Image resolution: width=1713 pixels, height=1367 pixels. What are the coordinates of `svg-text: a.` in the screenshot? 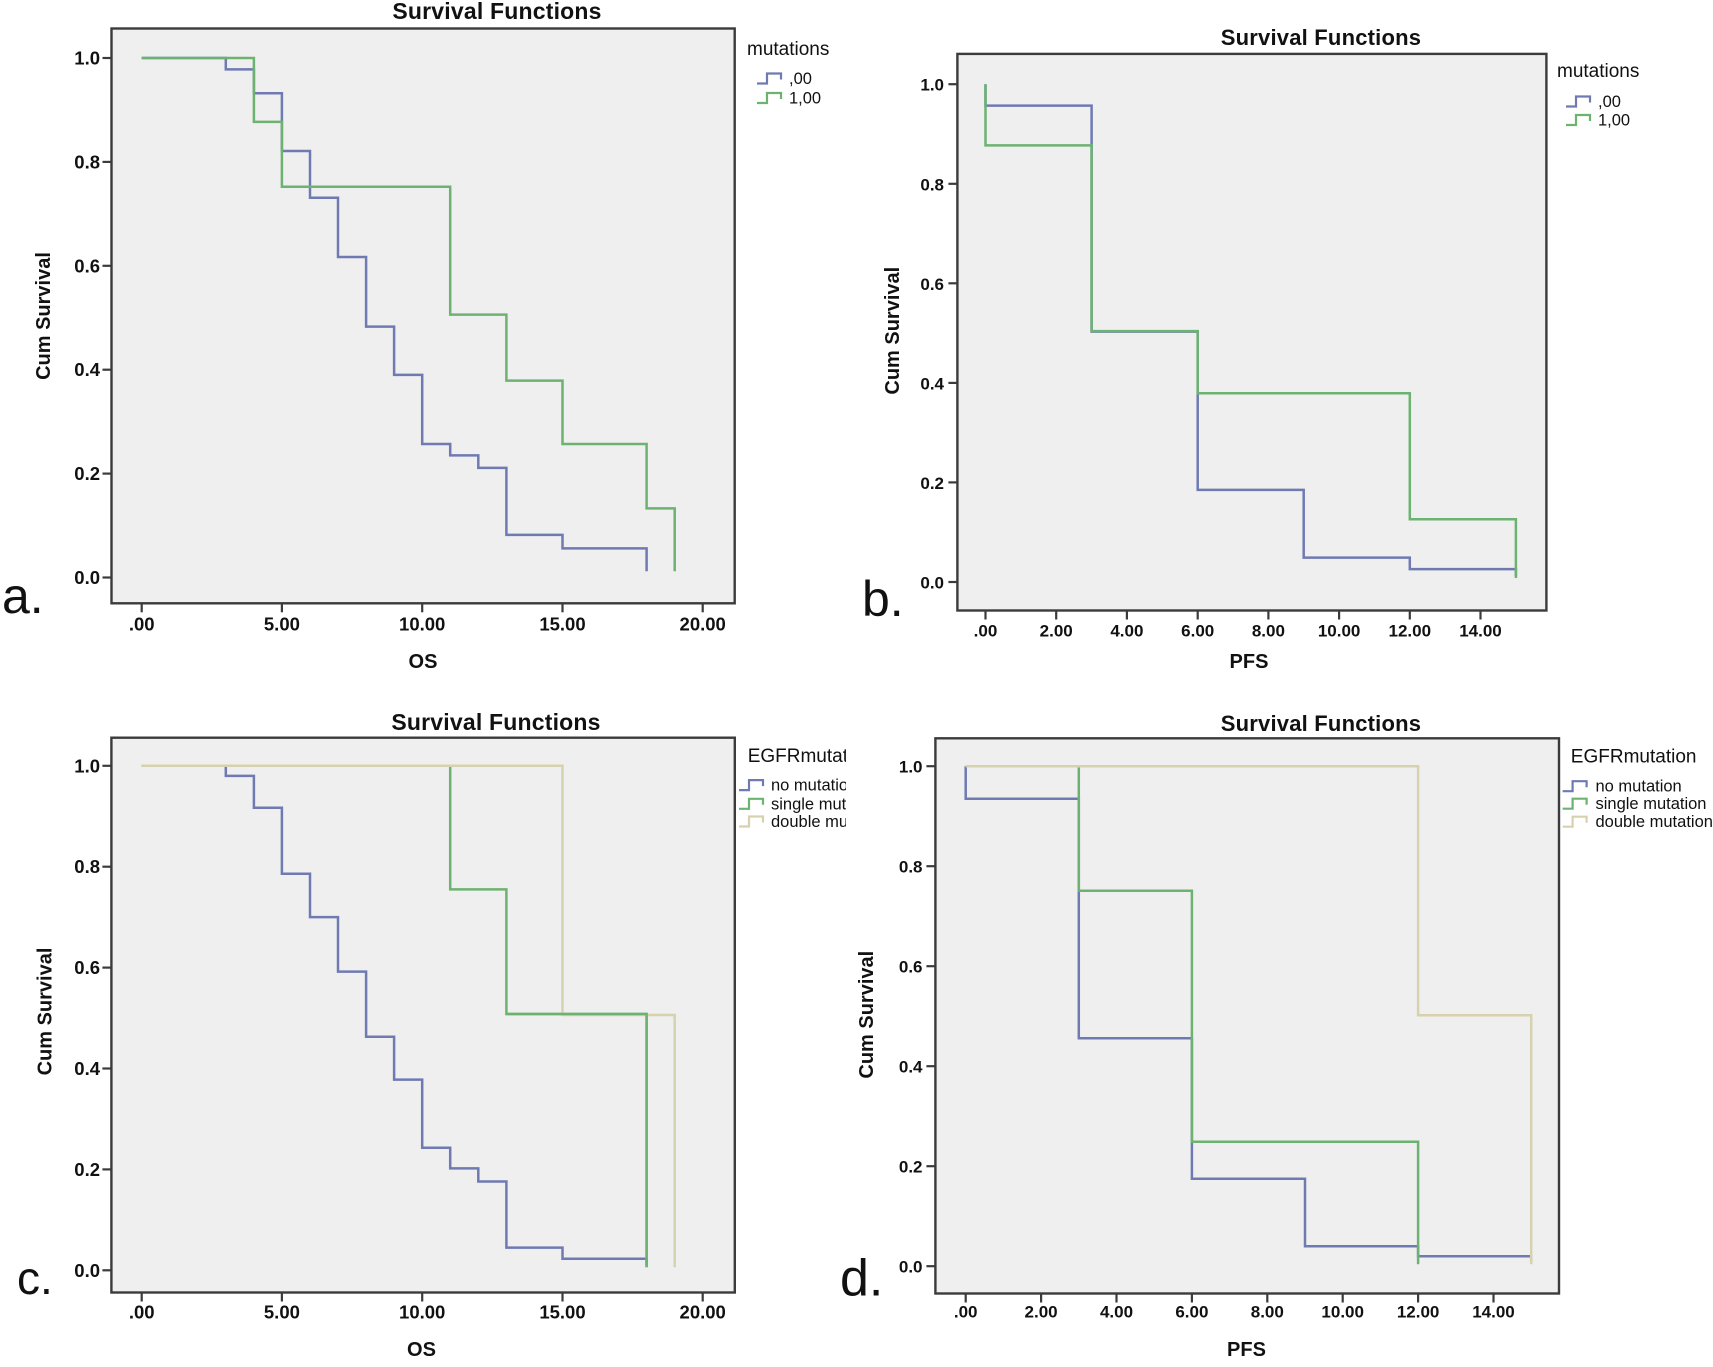 It's located at (23, 596).